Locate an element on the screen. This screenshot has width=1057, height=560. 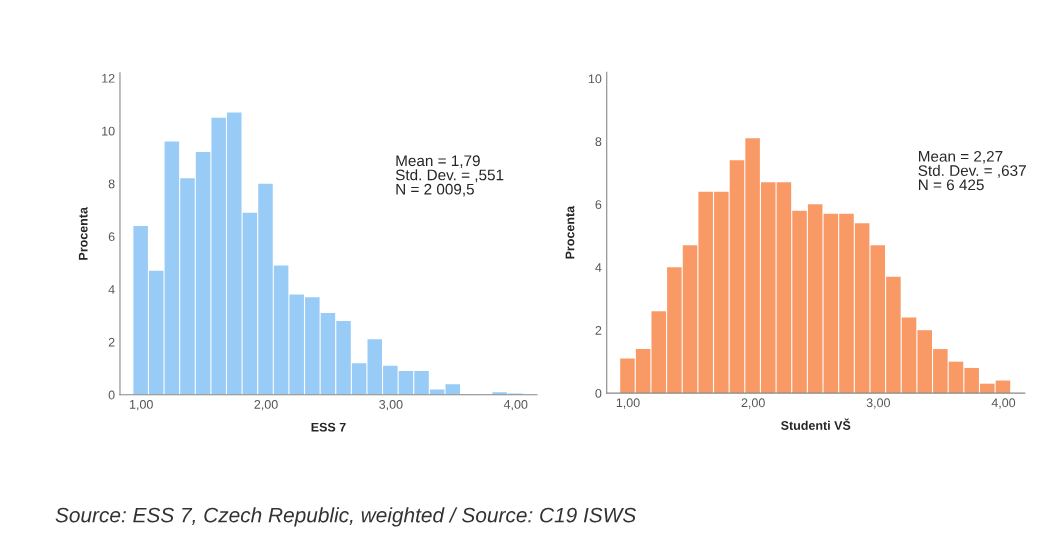
annotation: Mean = 1,79 Std. Dev. = ,551 N = 2 009,5 is located at coordinates (449, 176).